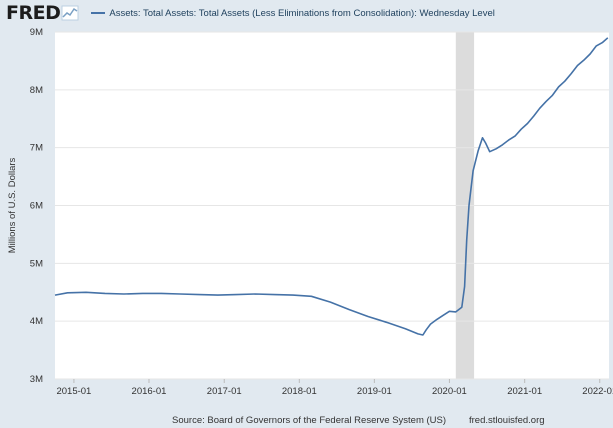 This screenshot has height=428, width=613. Describe the element at coordinates (12, 205) in the screenshot. I see `y-axis-title: Millions of U.S. Dollars` at that location.